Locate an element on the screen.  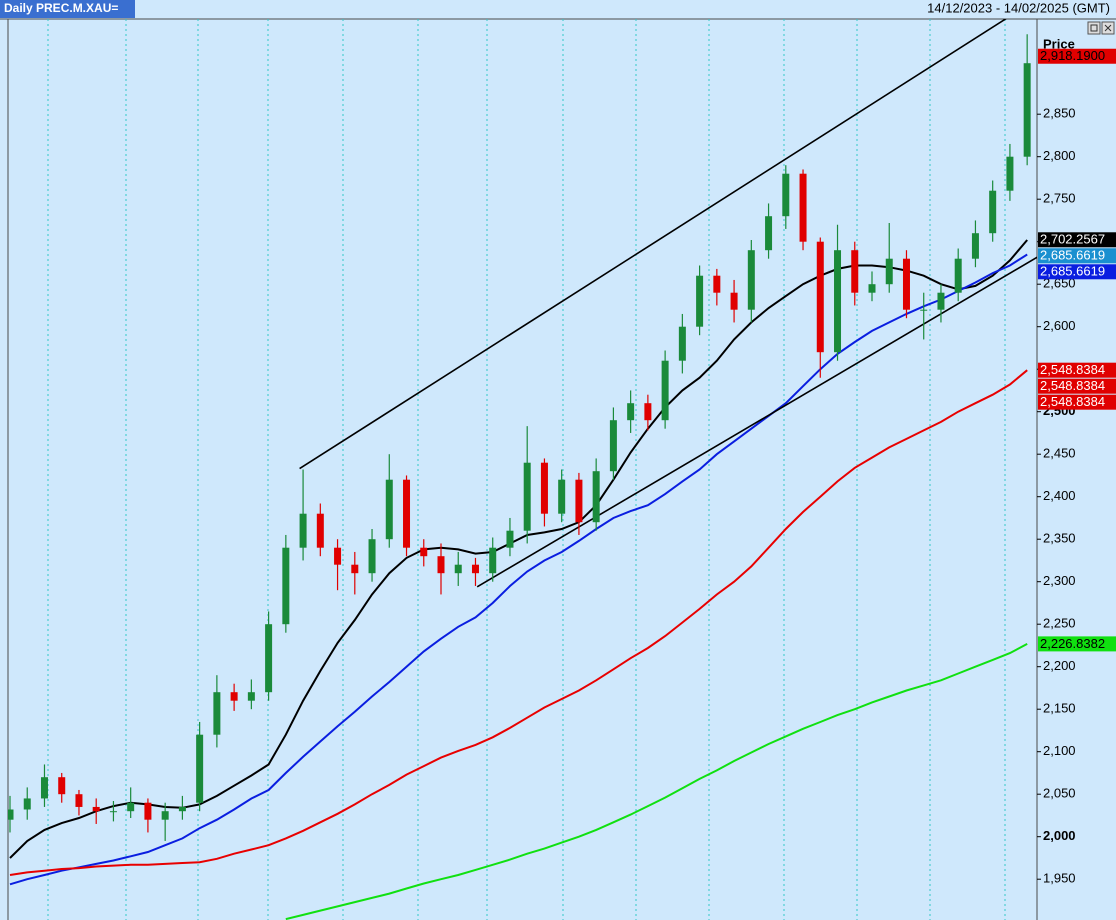
chart-title: Daily PREC.M.XAU= is located at coordinates (61, 8).